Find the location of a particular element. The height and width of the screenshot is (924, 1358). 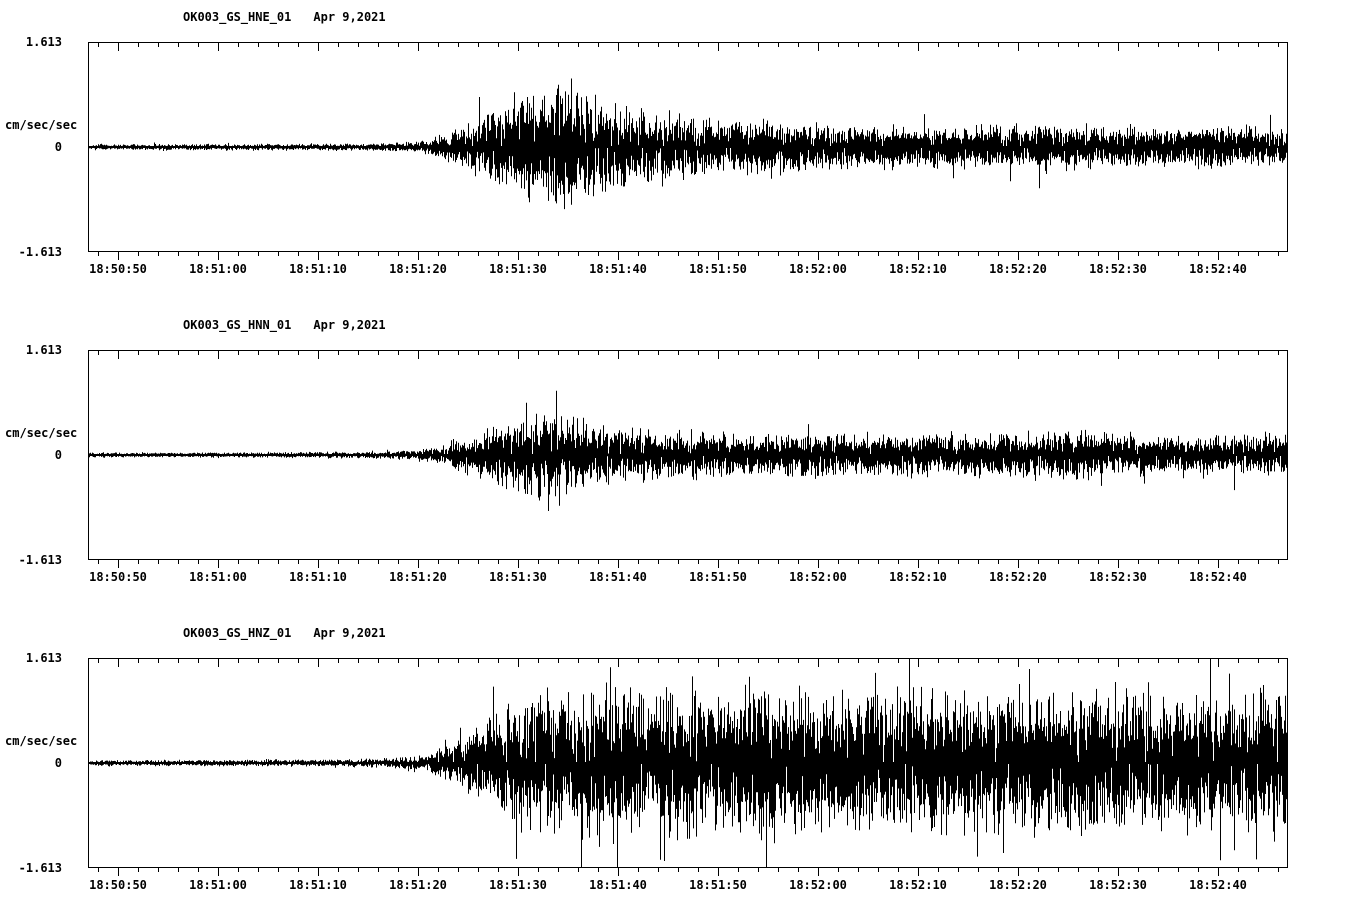

panel-title-row: OK003_GS_HNE_01 Apr 9,2021 is located at coordinates (284, 17).